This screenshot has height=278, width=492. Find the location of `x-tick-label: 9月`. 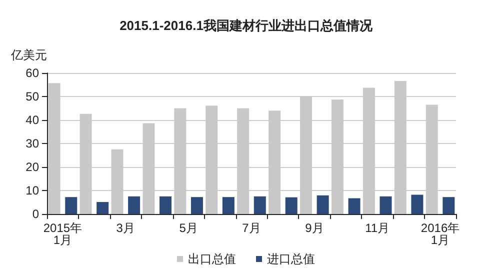

x-tick-label: 9月 is located at coordinates (314, 228).